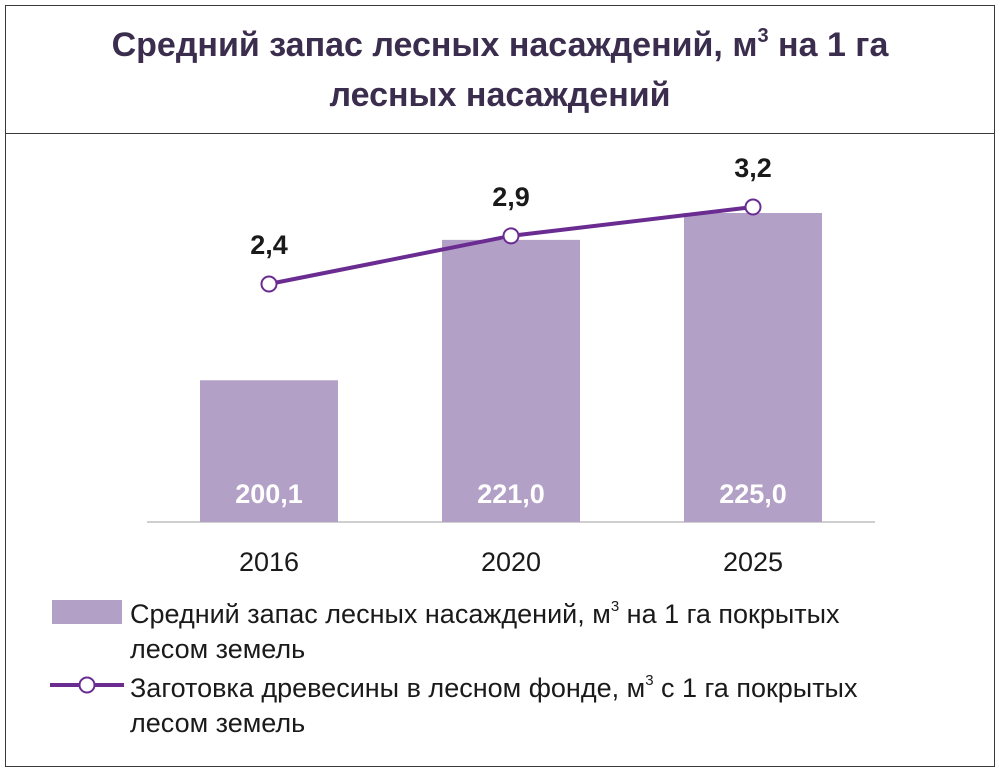 Image resolution: width=1000 pixels, height=775 pixels. Describe the element at coordinates (269, 494) in the screenshot. I see `bar-value-label-2016: 200,1` at that location.